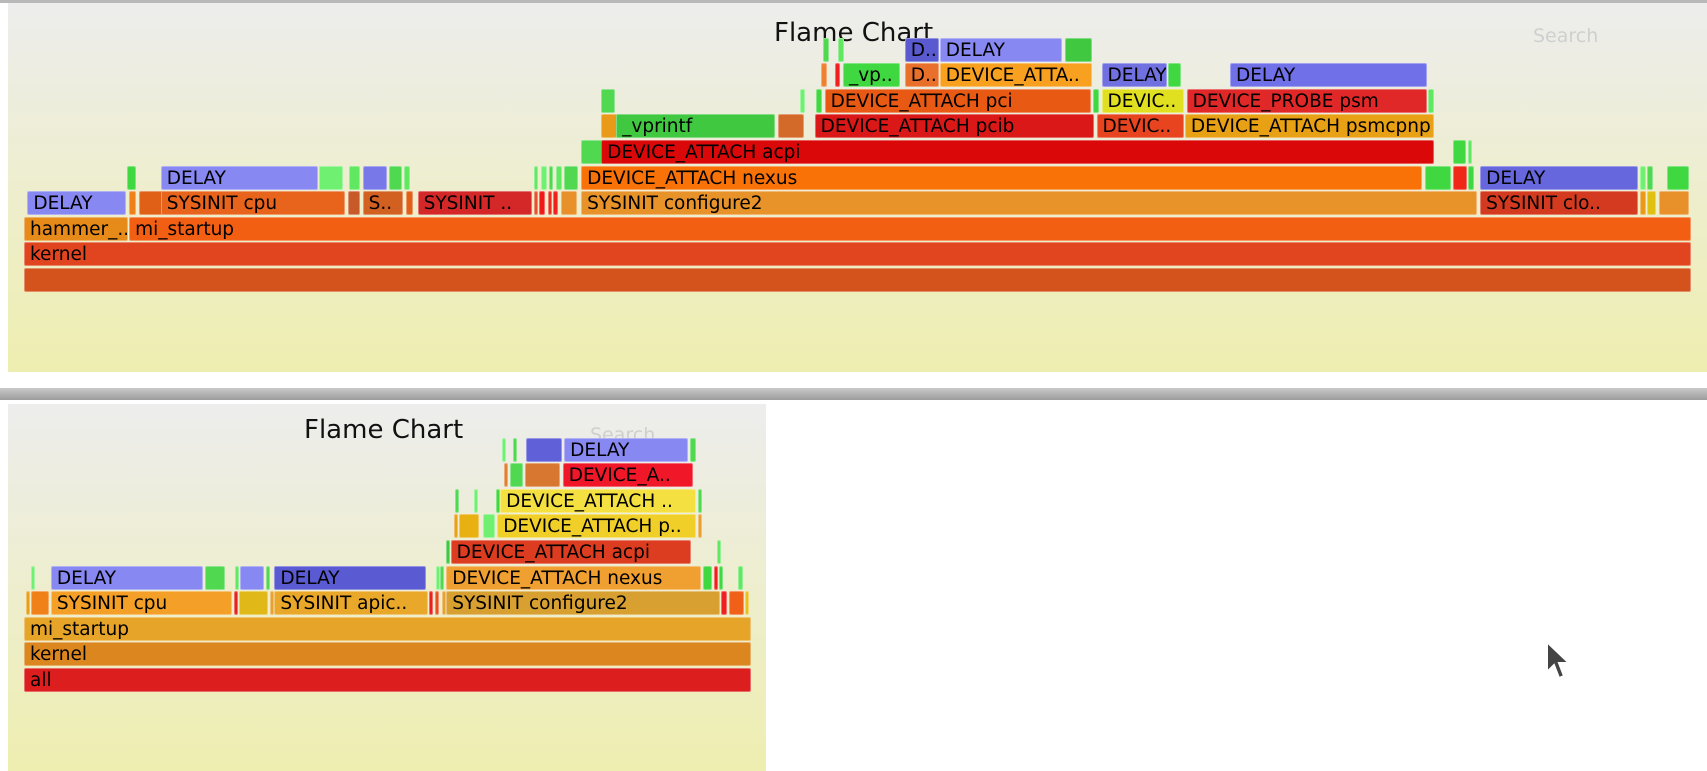 Image resolution: width=1707 pixels, height=771 pixels. What do you see at coordinates (1307, 100) in the screenshot?
I see `flame-frame: DEVICE_PROBE psm` at bounding box center [1307, 100].